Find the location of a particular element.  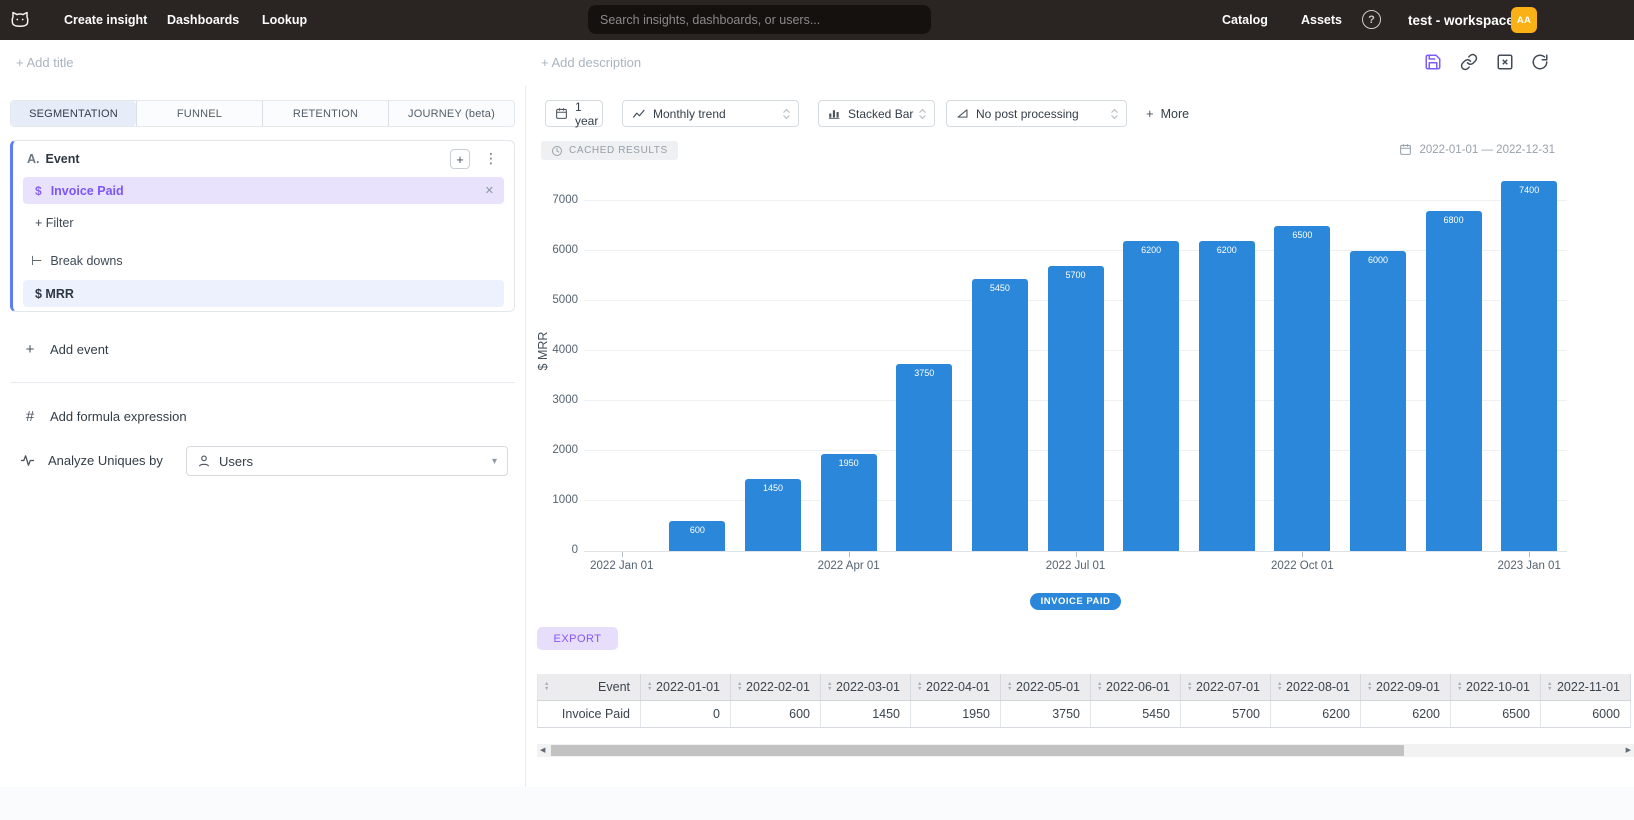

x-tick-label: 2022 Oct 01 is located at coordinates (1302, 566).